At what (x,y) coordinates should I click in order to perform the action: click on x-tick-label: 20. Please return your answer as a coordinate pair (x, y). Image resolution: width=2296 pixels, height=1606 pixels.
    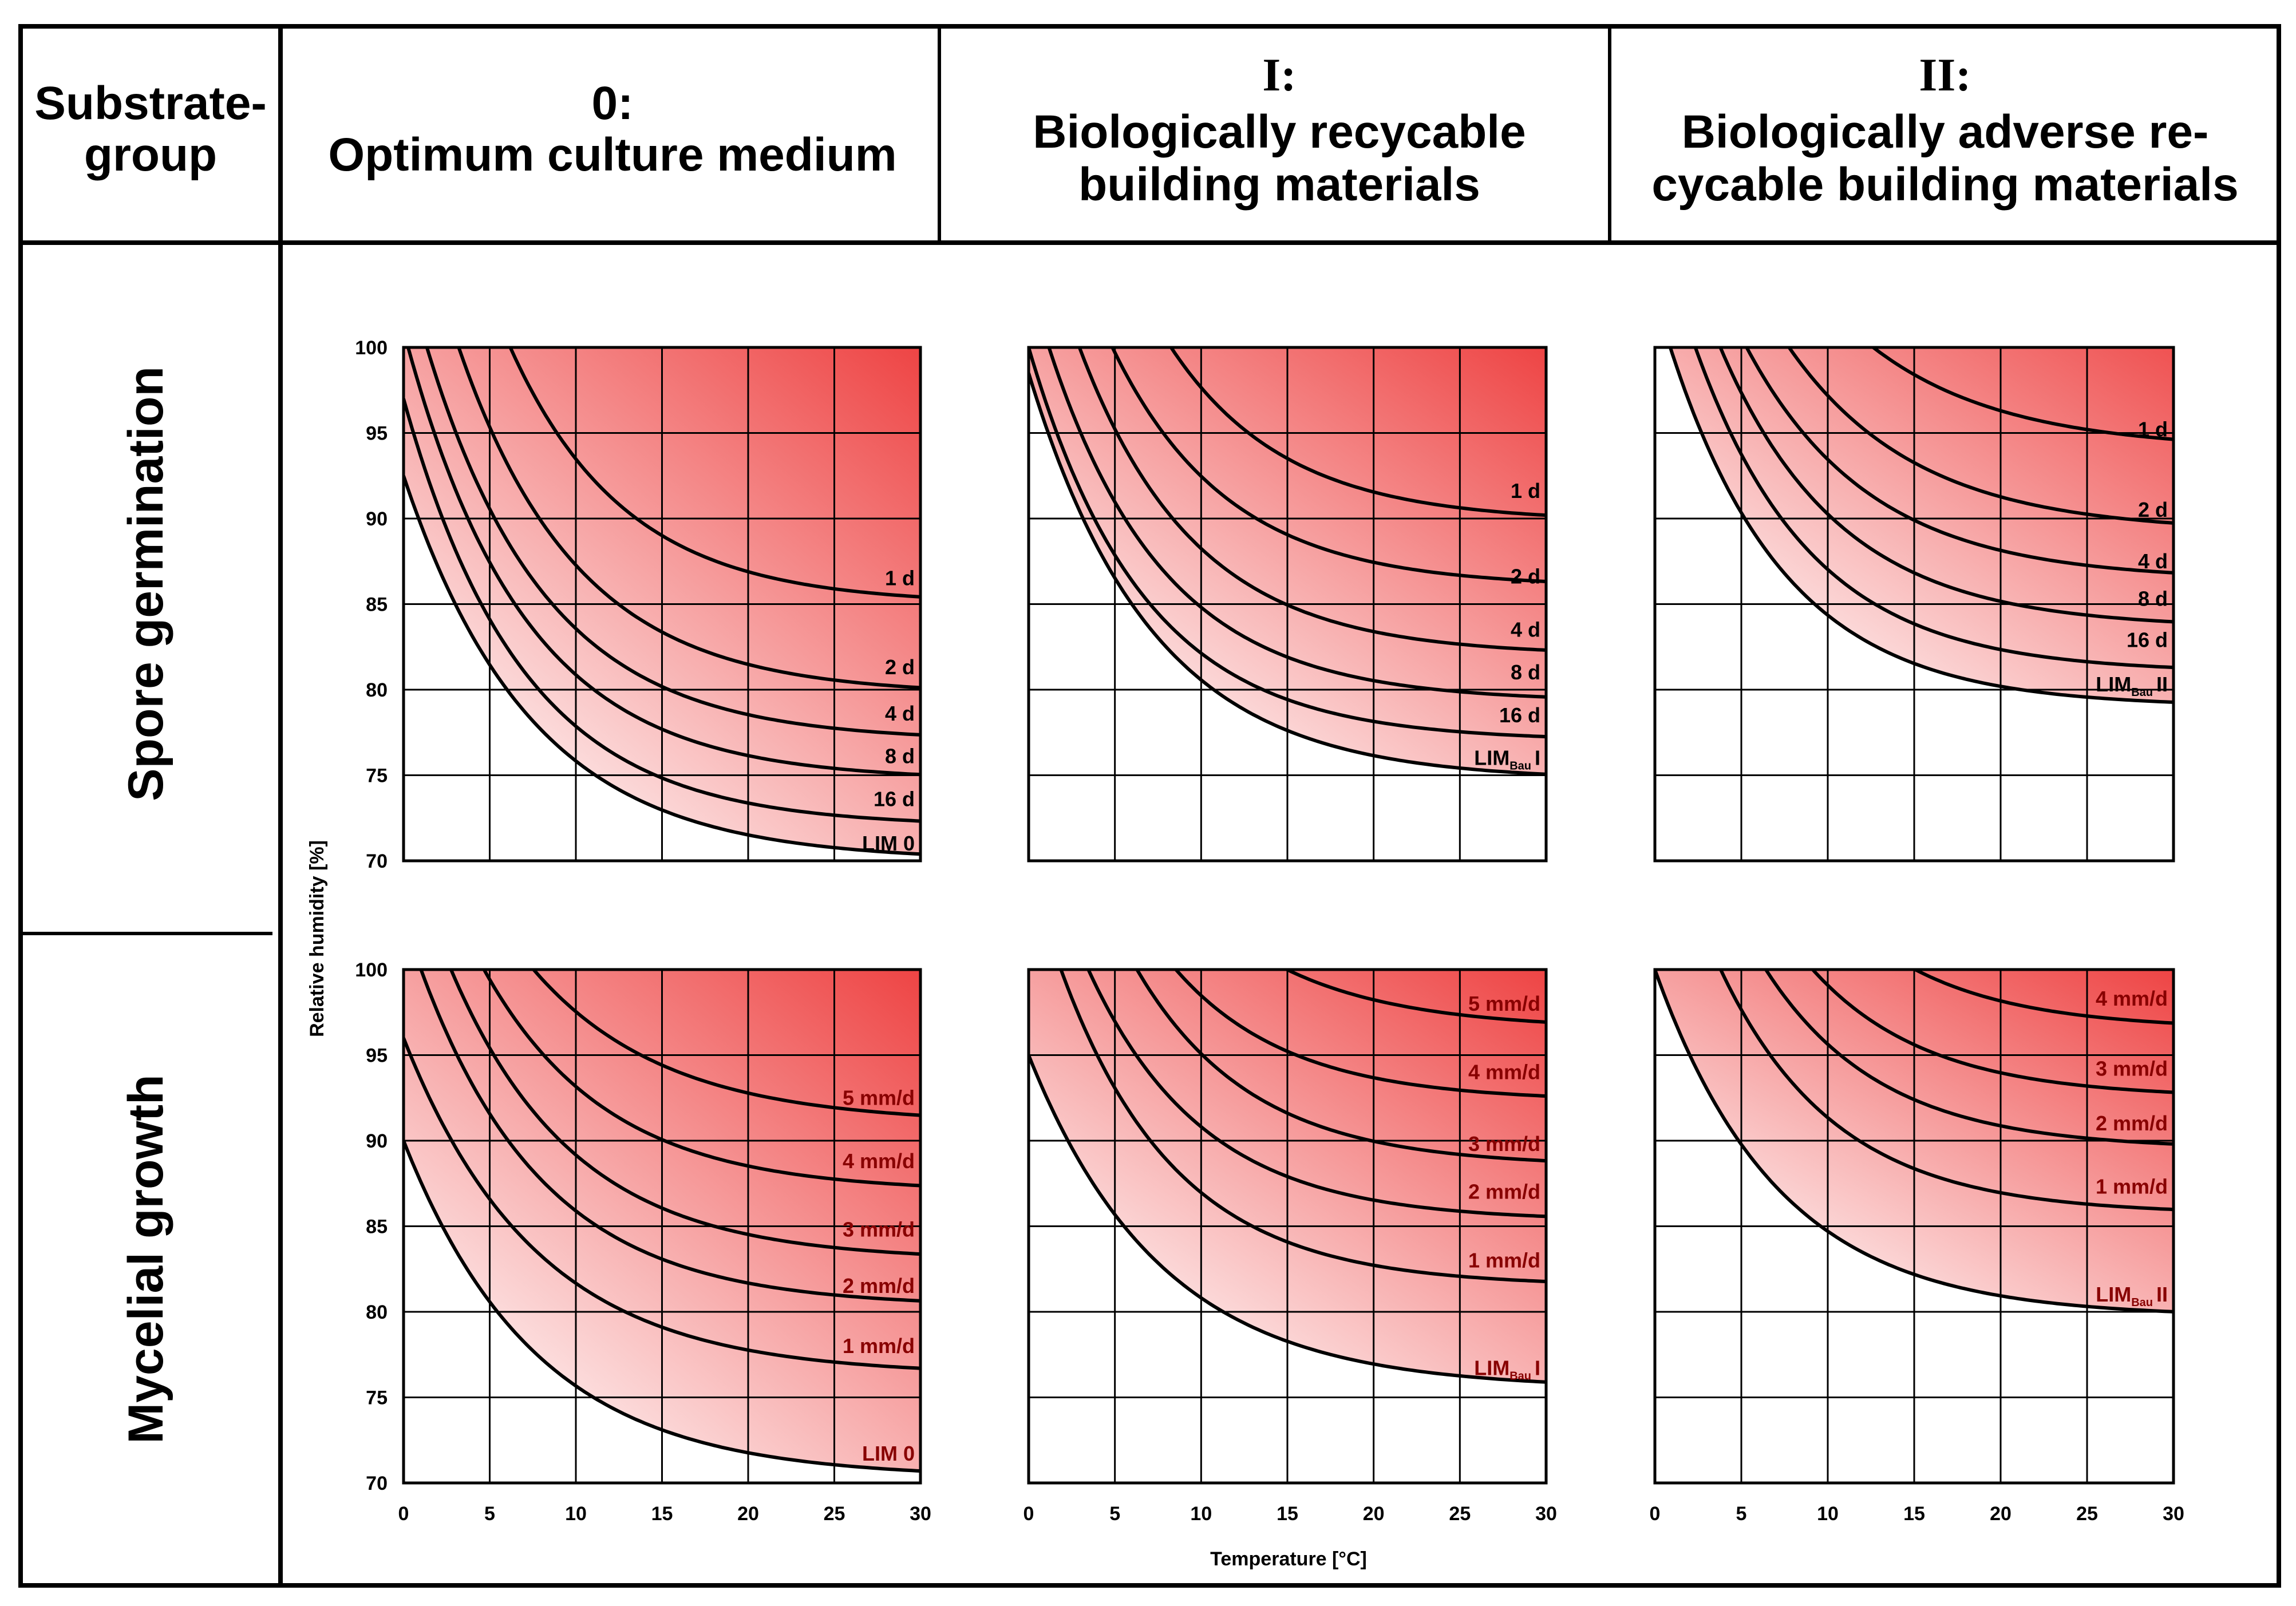
    Looking at the image, I should click on (1374, 1514).